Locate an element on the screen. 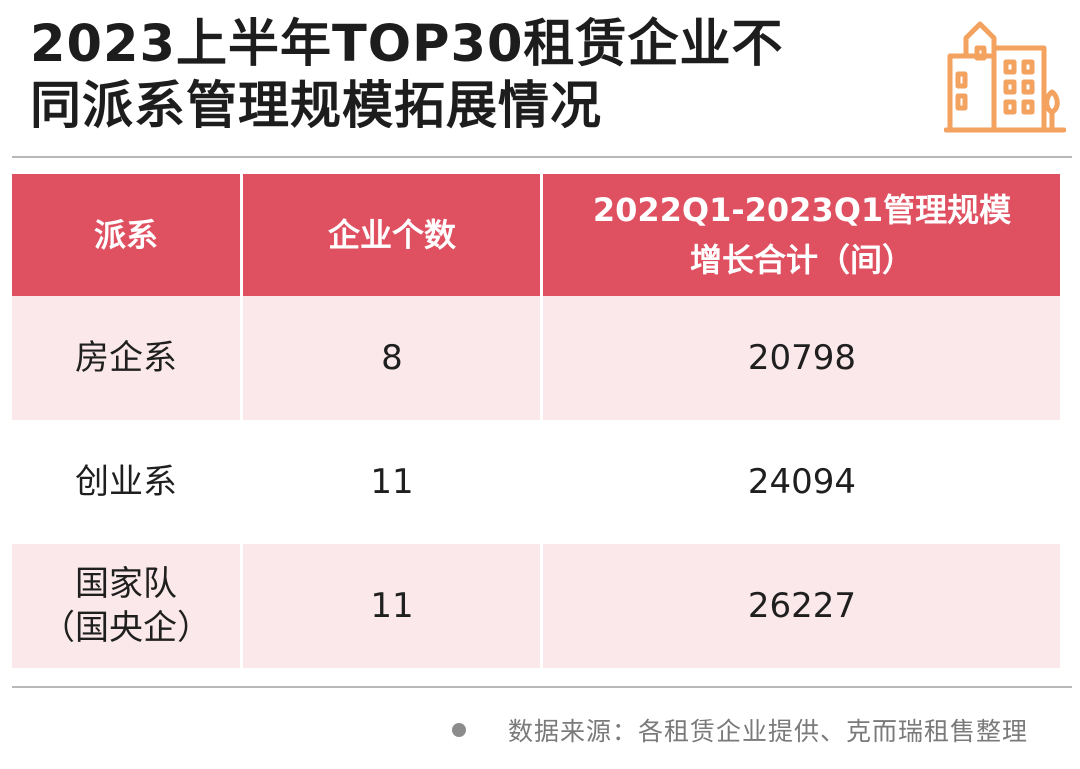 The height and width of the screenshot is (769, 1080). header-growth-line-2: 增长合计（间） is located at coordinates (801, 260).